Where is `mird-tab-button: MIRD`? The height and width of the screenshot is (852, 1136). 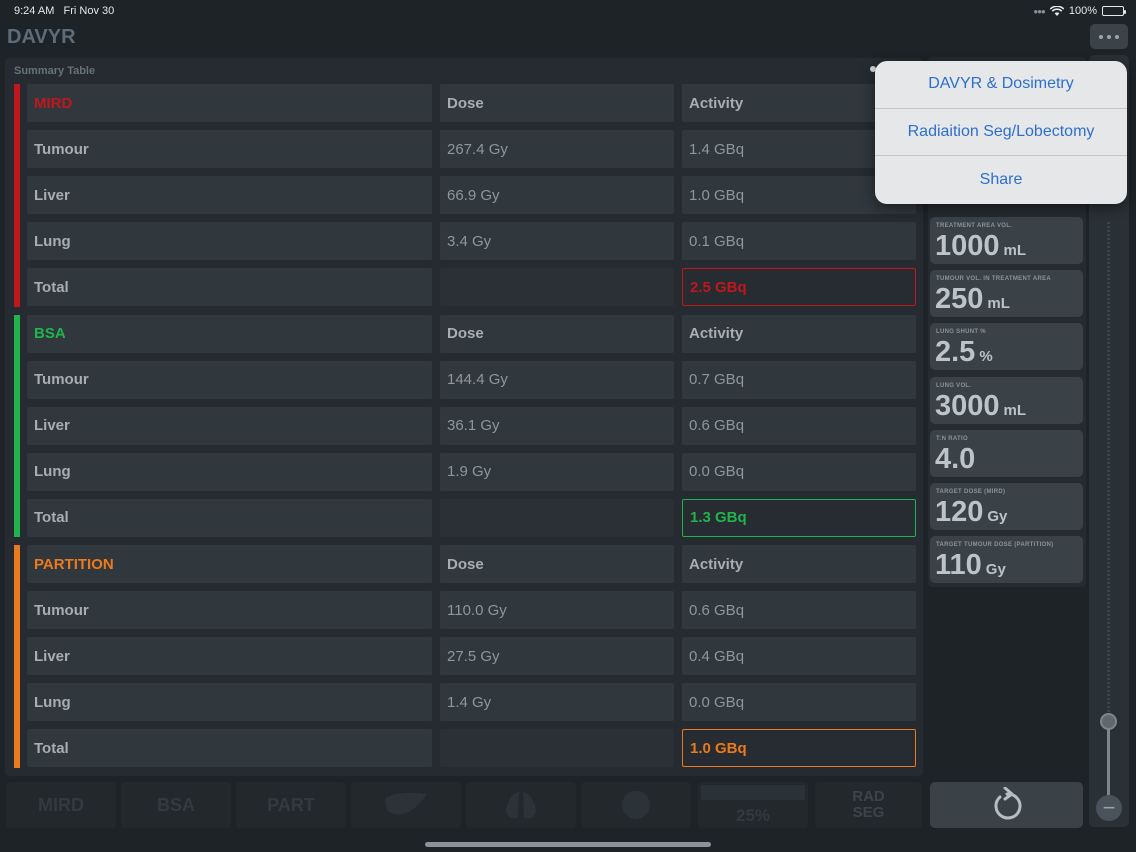 mird-tab-button: MIRD is located at coordinates (61, 805).